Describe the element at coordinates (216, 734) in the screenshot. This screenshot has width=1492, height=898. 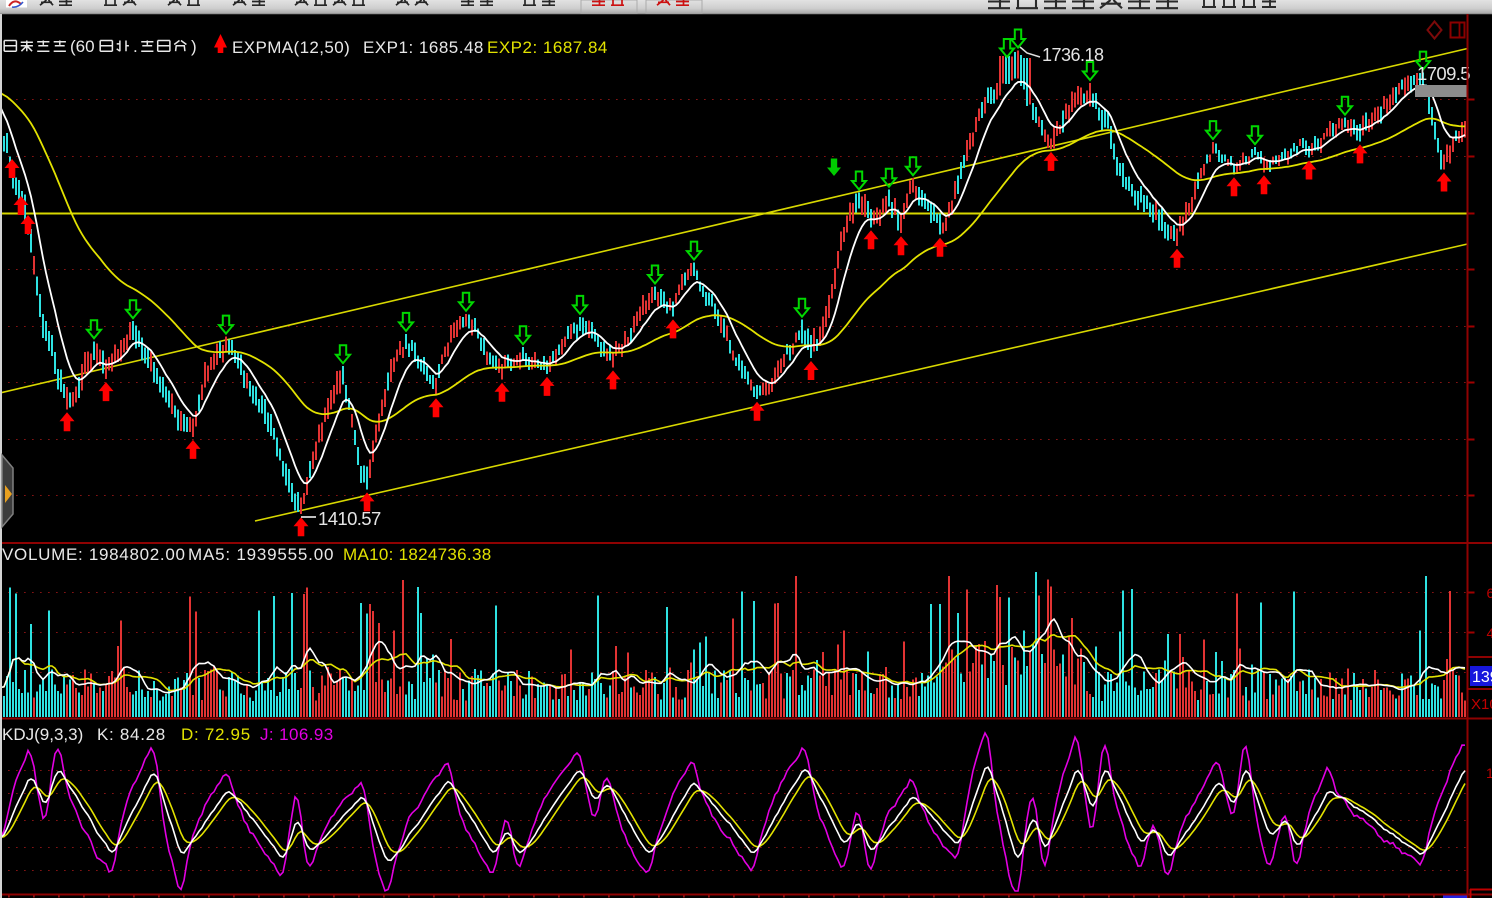
I see `svg-text: D: 72.95` at that location.